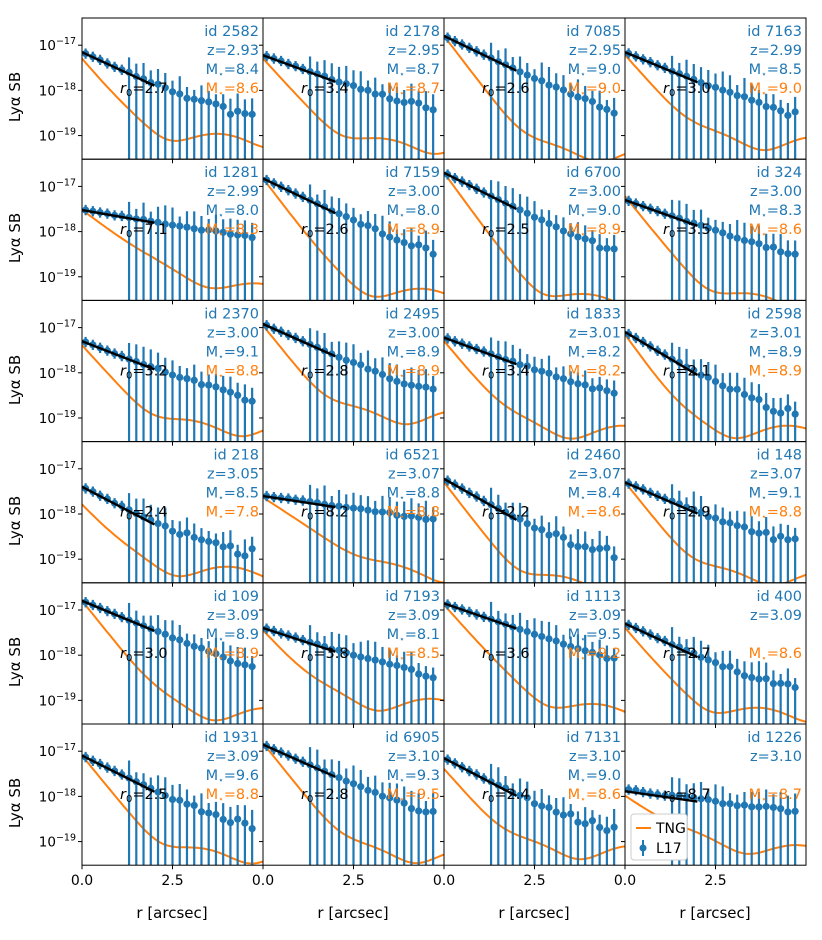 The image size is (822, 940). Describe the element at coordinates (714, 372) in the screenshot. I see `panel: id 2598 z=3.01 M⋆=8.9M⋆=8.9 r0=2.1` at that location.